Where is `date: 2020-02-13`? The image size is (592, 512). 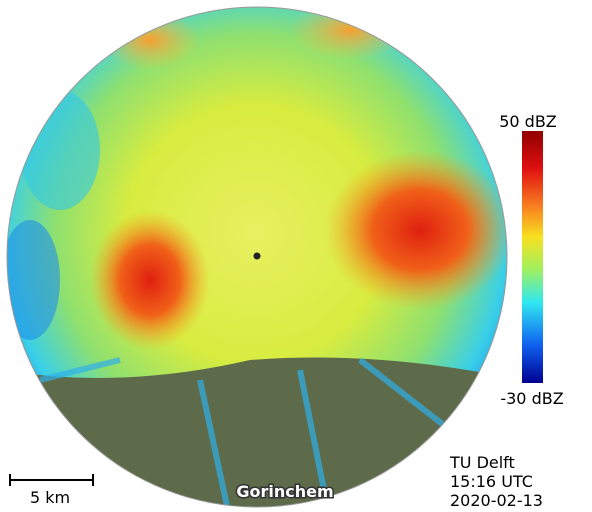 date: 2020-02-13 is located at coordinates (496, 500).